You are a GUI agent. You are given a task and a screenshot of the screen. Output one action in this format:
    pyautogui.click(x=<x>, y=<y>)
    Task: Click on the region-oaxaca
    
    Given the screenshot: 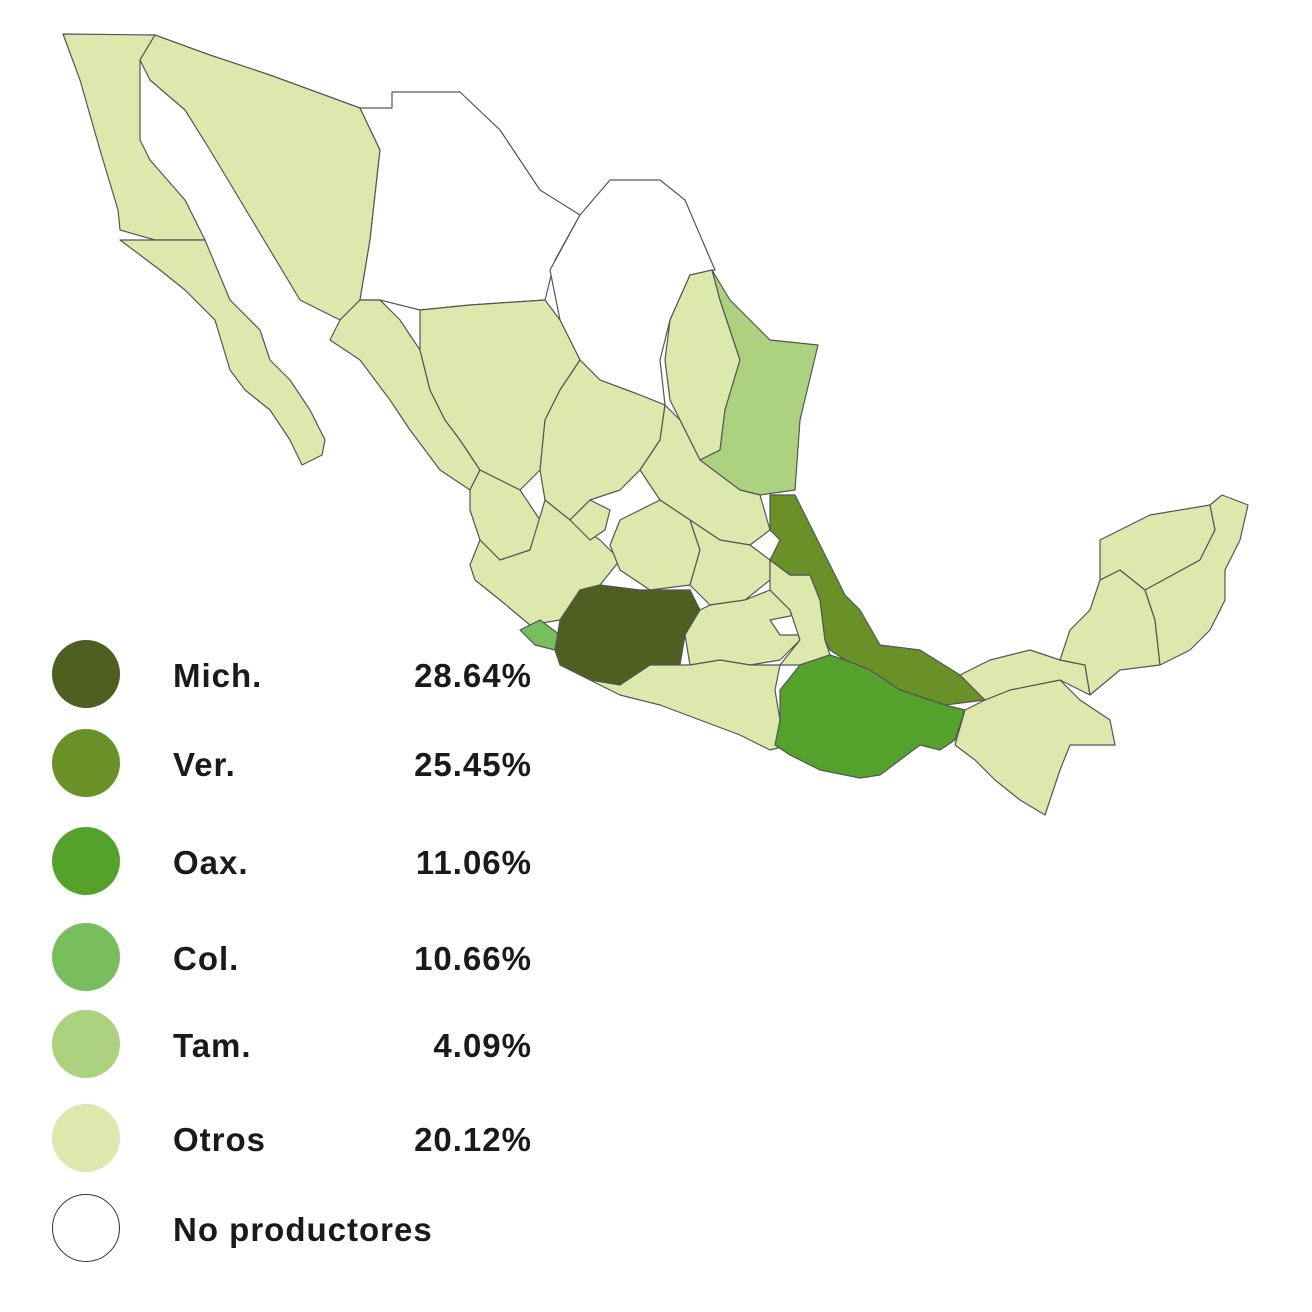 What is the action you would take?
    pyautogui.click(x=870, y=716)
    